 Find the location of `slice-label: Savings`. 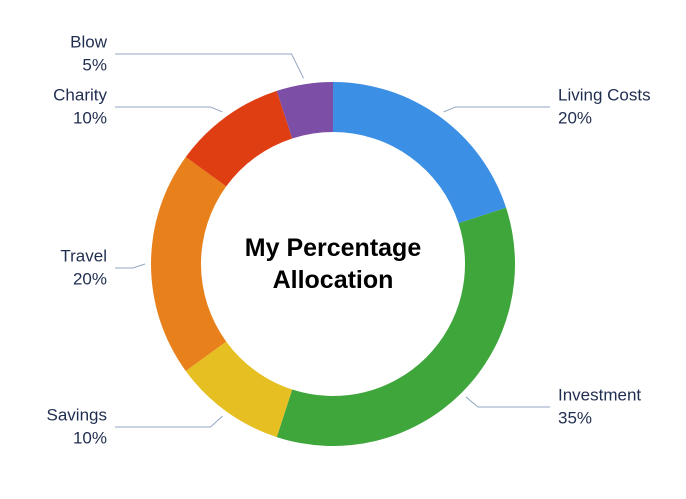

slice-label: Savings is located at coordinates (77, 414).